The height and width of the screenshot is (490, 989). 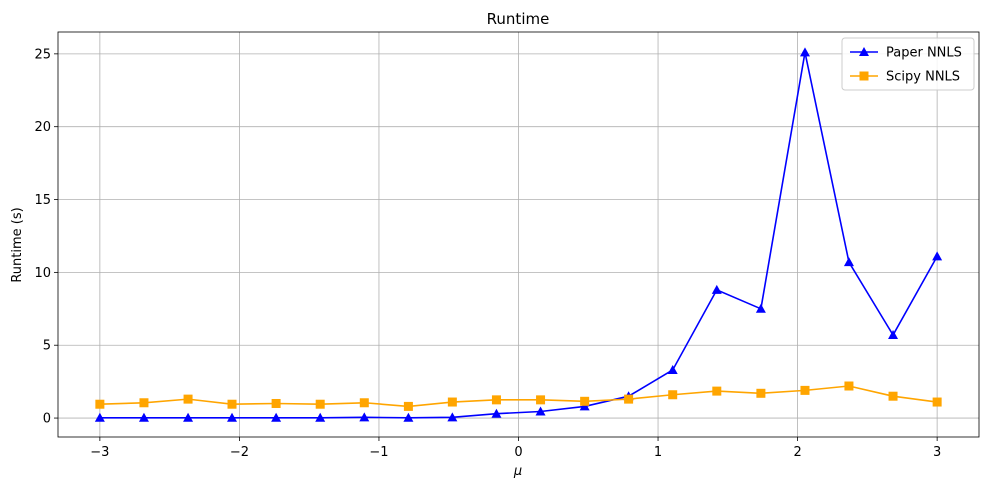 I want to click on x-tick-label: 0, so click(x=518, y=452).